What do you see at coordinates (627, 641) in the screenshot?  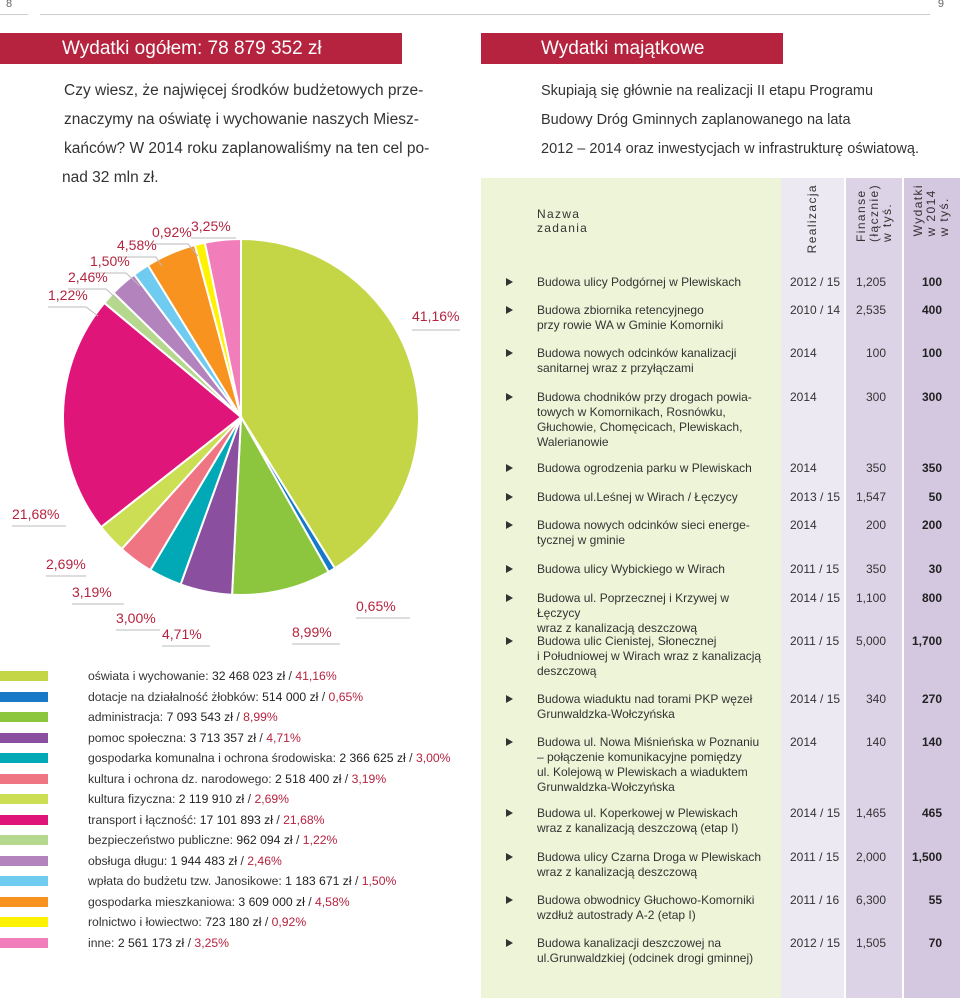 I see `task-name-line: Budowa ulic Cienistej, Słonecznej` at bounding box center [627, 641].